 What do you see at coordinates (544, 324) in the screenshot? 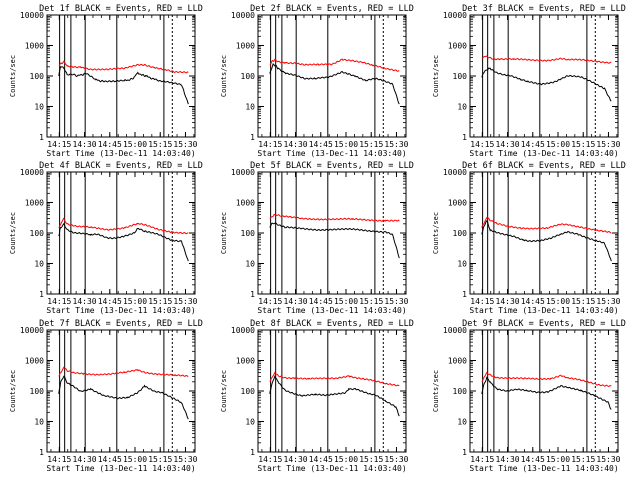
I see `panel-title: Det 9f BLACK = Events, RED = LLD` at bounding box center [544, 324].